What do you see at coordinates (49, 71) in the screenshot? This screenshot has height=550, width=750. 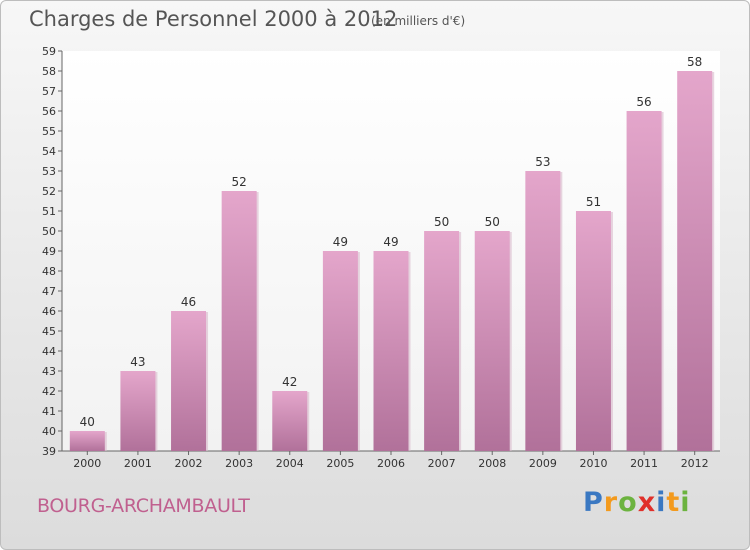 I see `y-tick-label: 58` at bounding box center [49, 71].